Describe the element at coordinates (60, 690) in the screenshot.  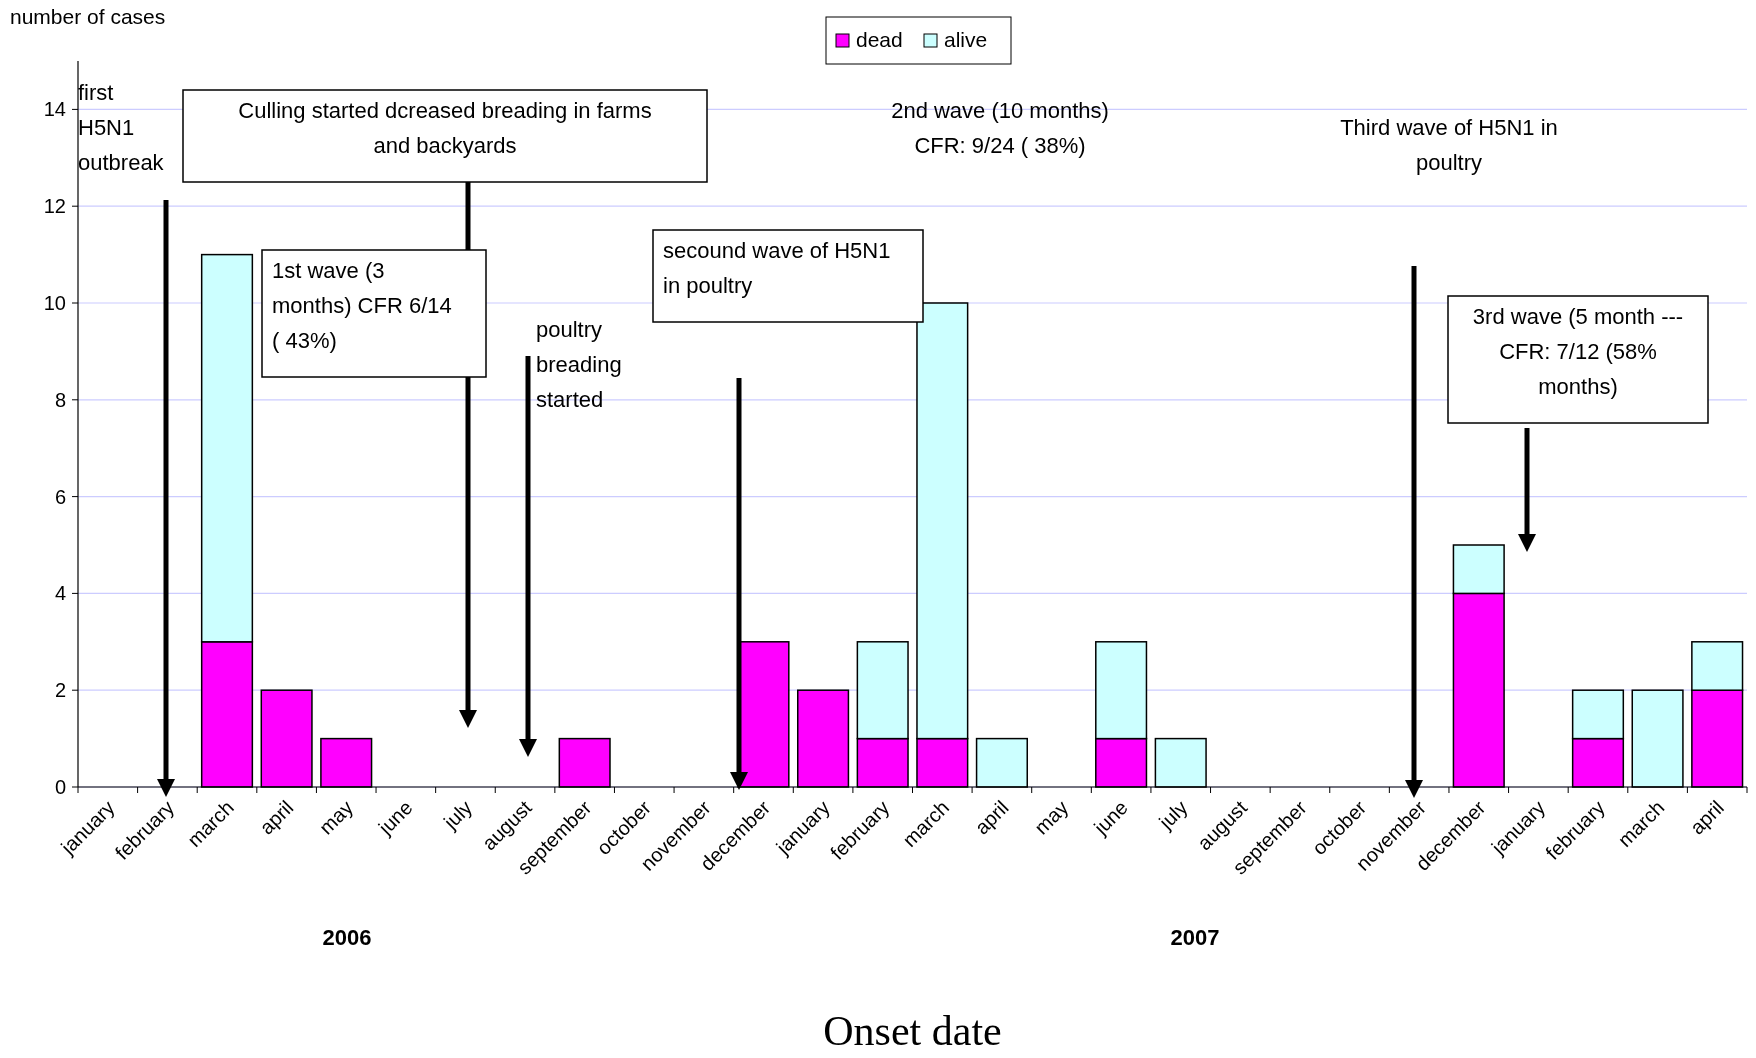
I see `y-tick-label: 2` at that location.